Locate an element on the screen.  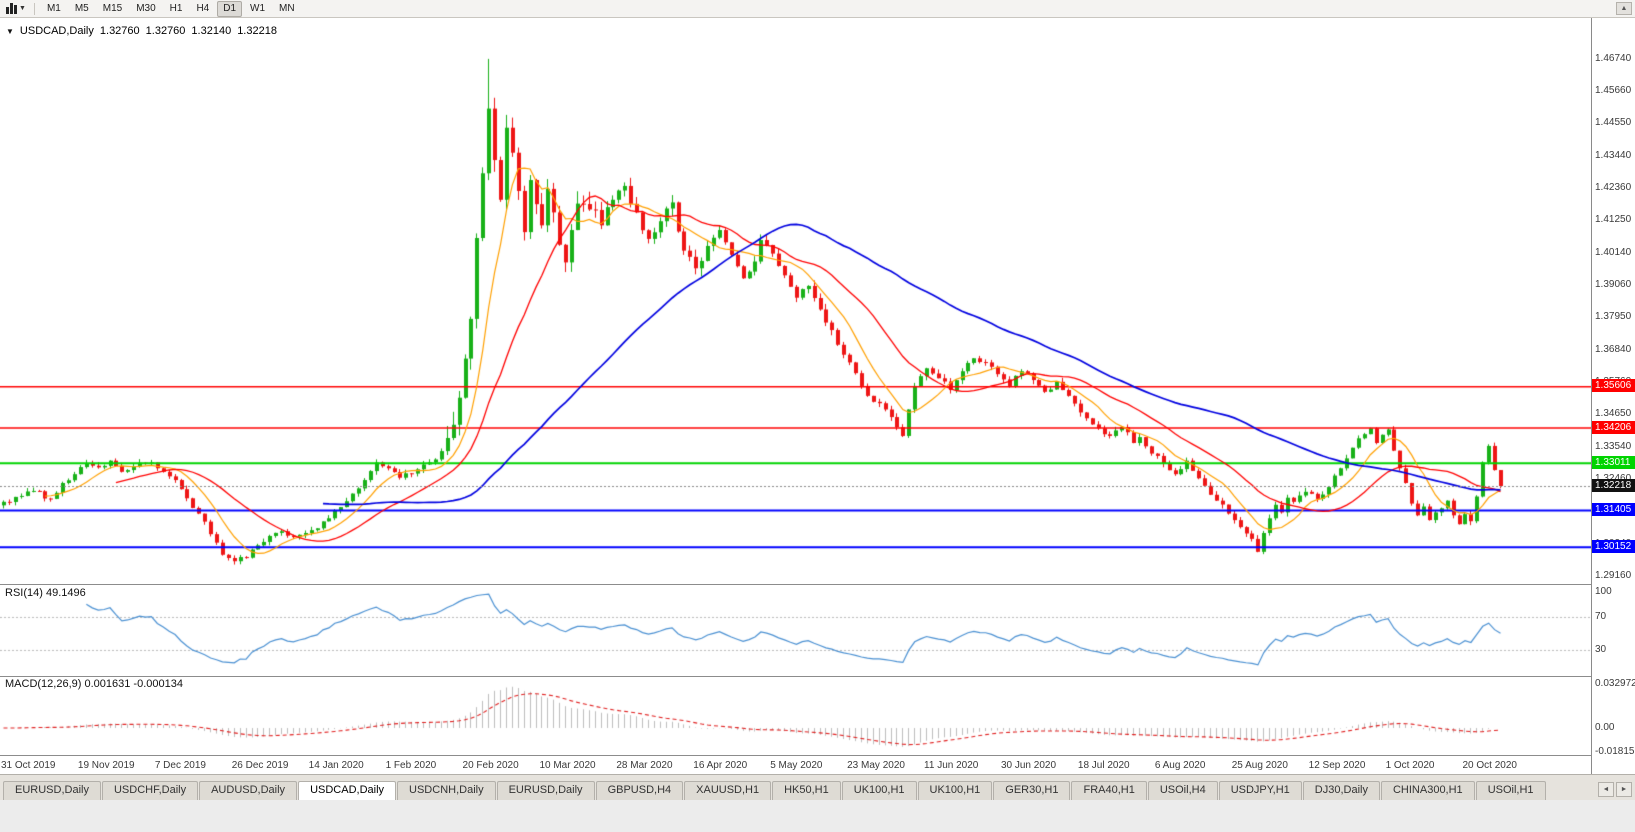
tab-scroll-arrows: ◄ ► is located at coordinates (1615, 791).